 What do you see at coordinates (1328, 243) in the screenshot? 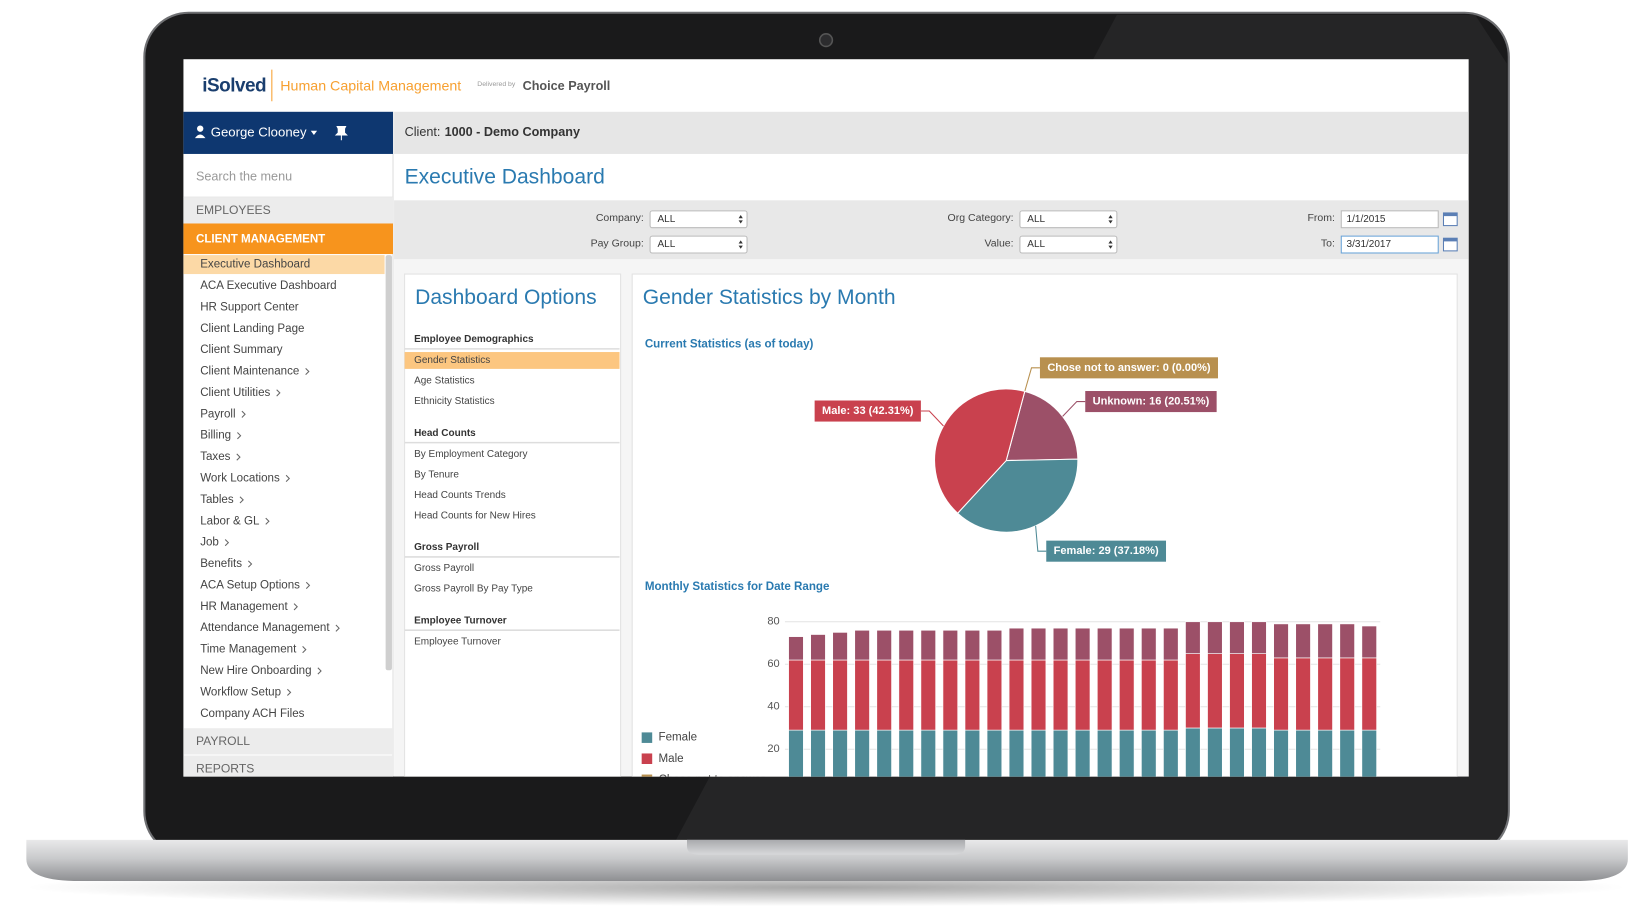
I see `filter-label: To:` at bounding box center [1328, 243].